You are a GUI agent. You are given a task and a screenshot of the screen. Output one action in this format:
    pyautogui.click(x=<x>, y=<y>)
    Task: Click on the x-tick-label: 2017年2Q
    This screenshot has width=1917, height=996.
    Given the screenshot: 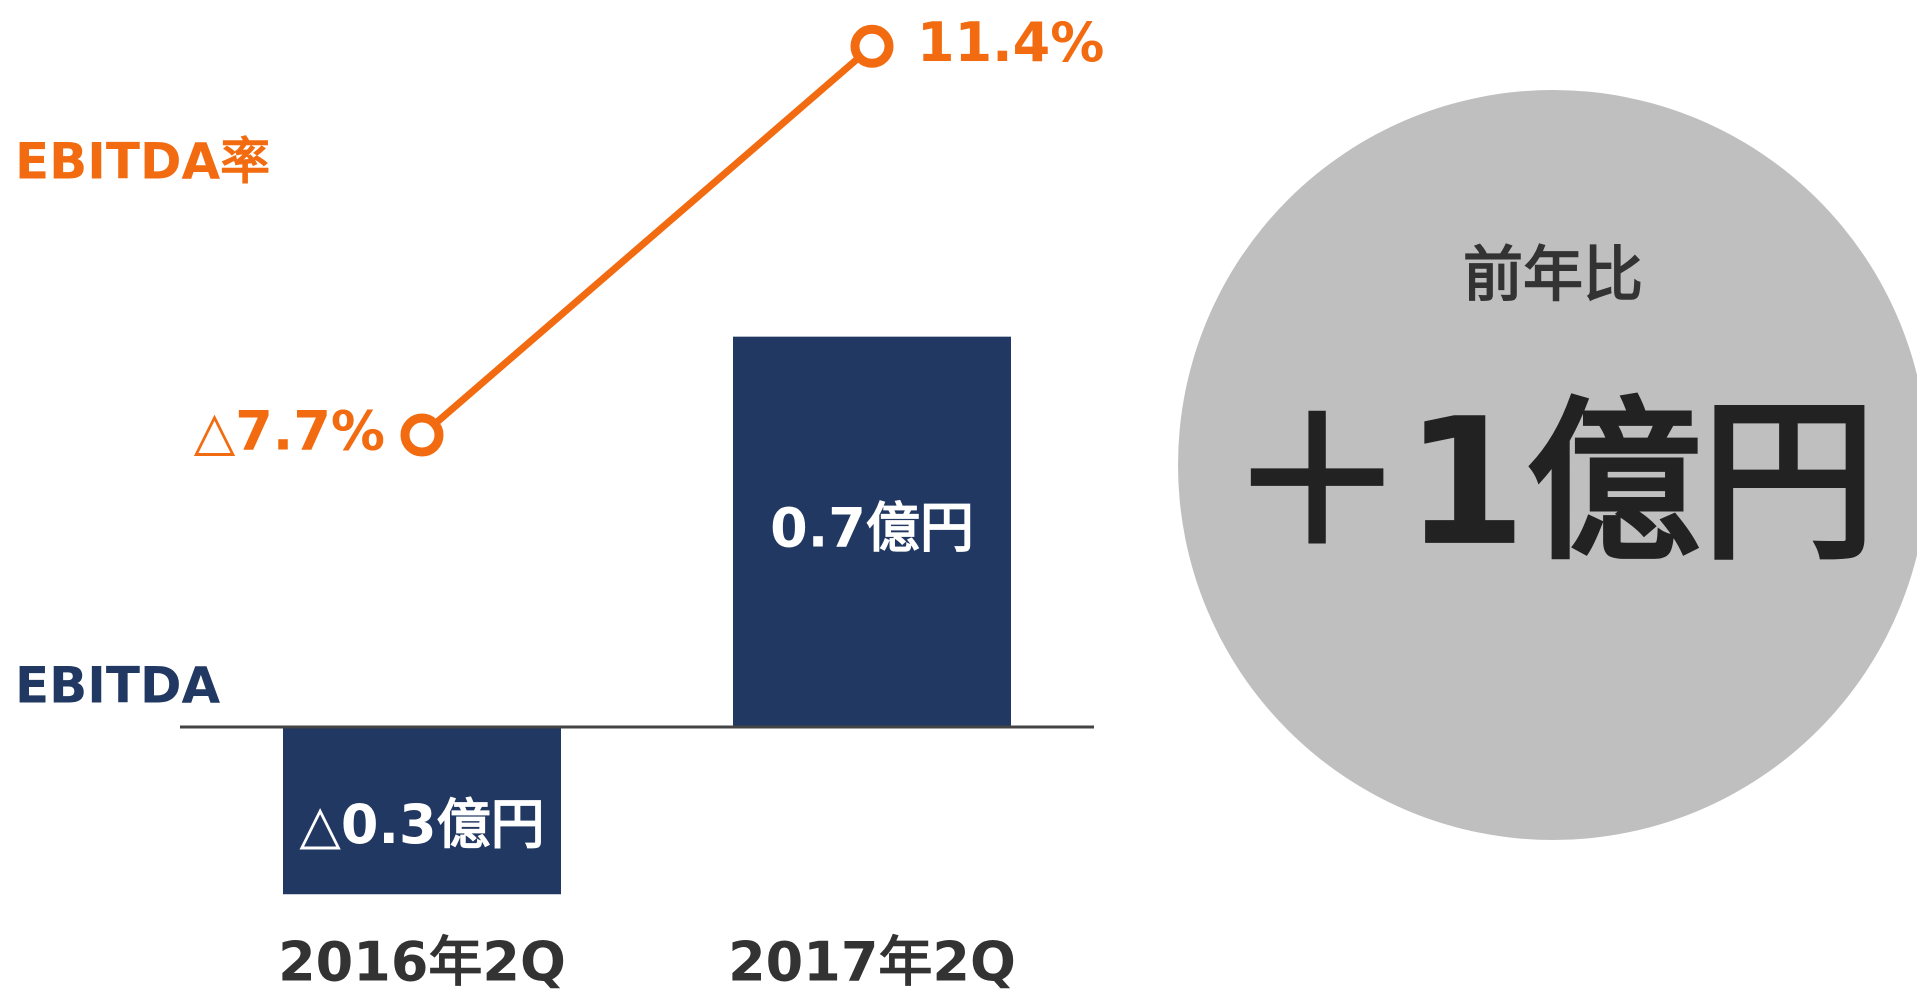 What is the action you would take?
    pyautogui.click(x=872, y=962)
    